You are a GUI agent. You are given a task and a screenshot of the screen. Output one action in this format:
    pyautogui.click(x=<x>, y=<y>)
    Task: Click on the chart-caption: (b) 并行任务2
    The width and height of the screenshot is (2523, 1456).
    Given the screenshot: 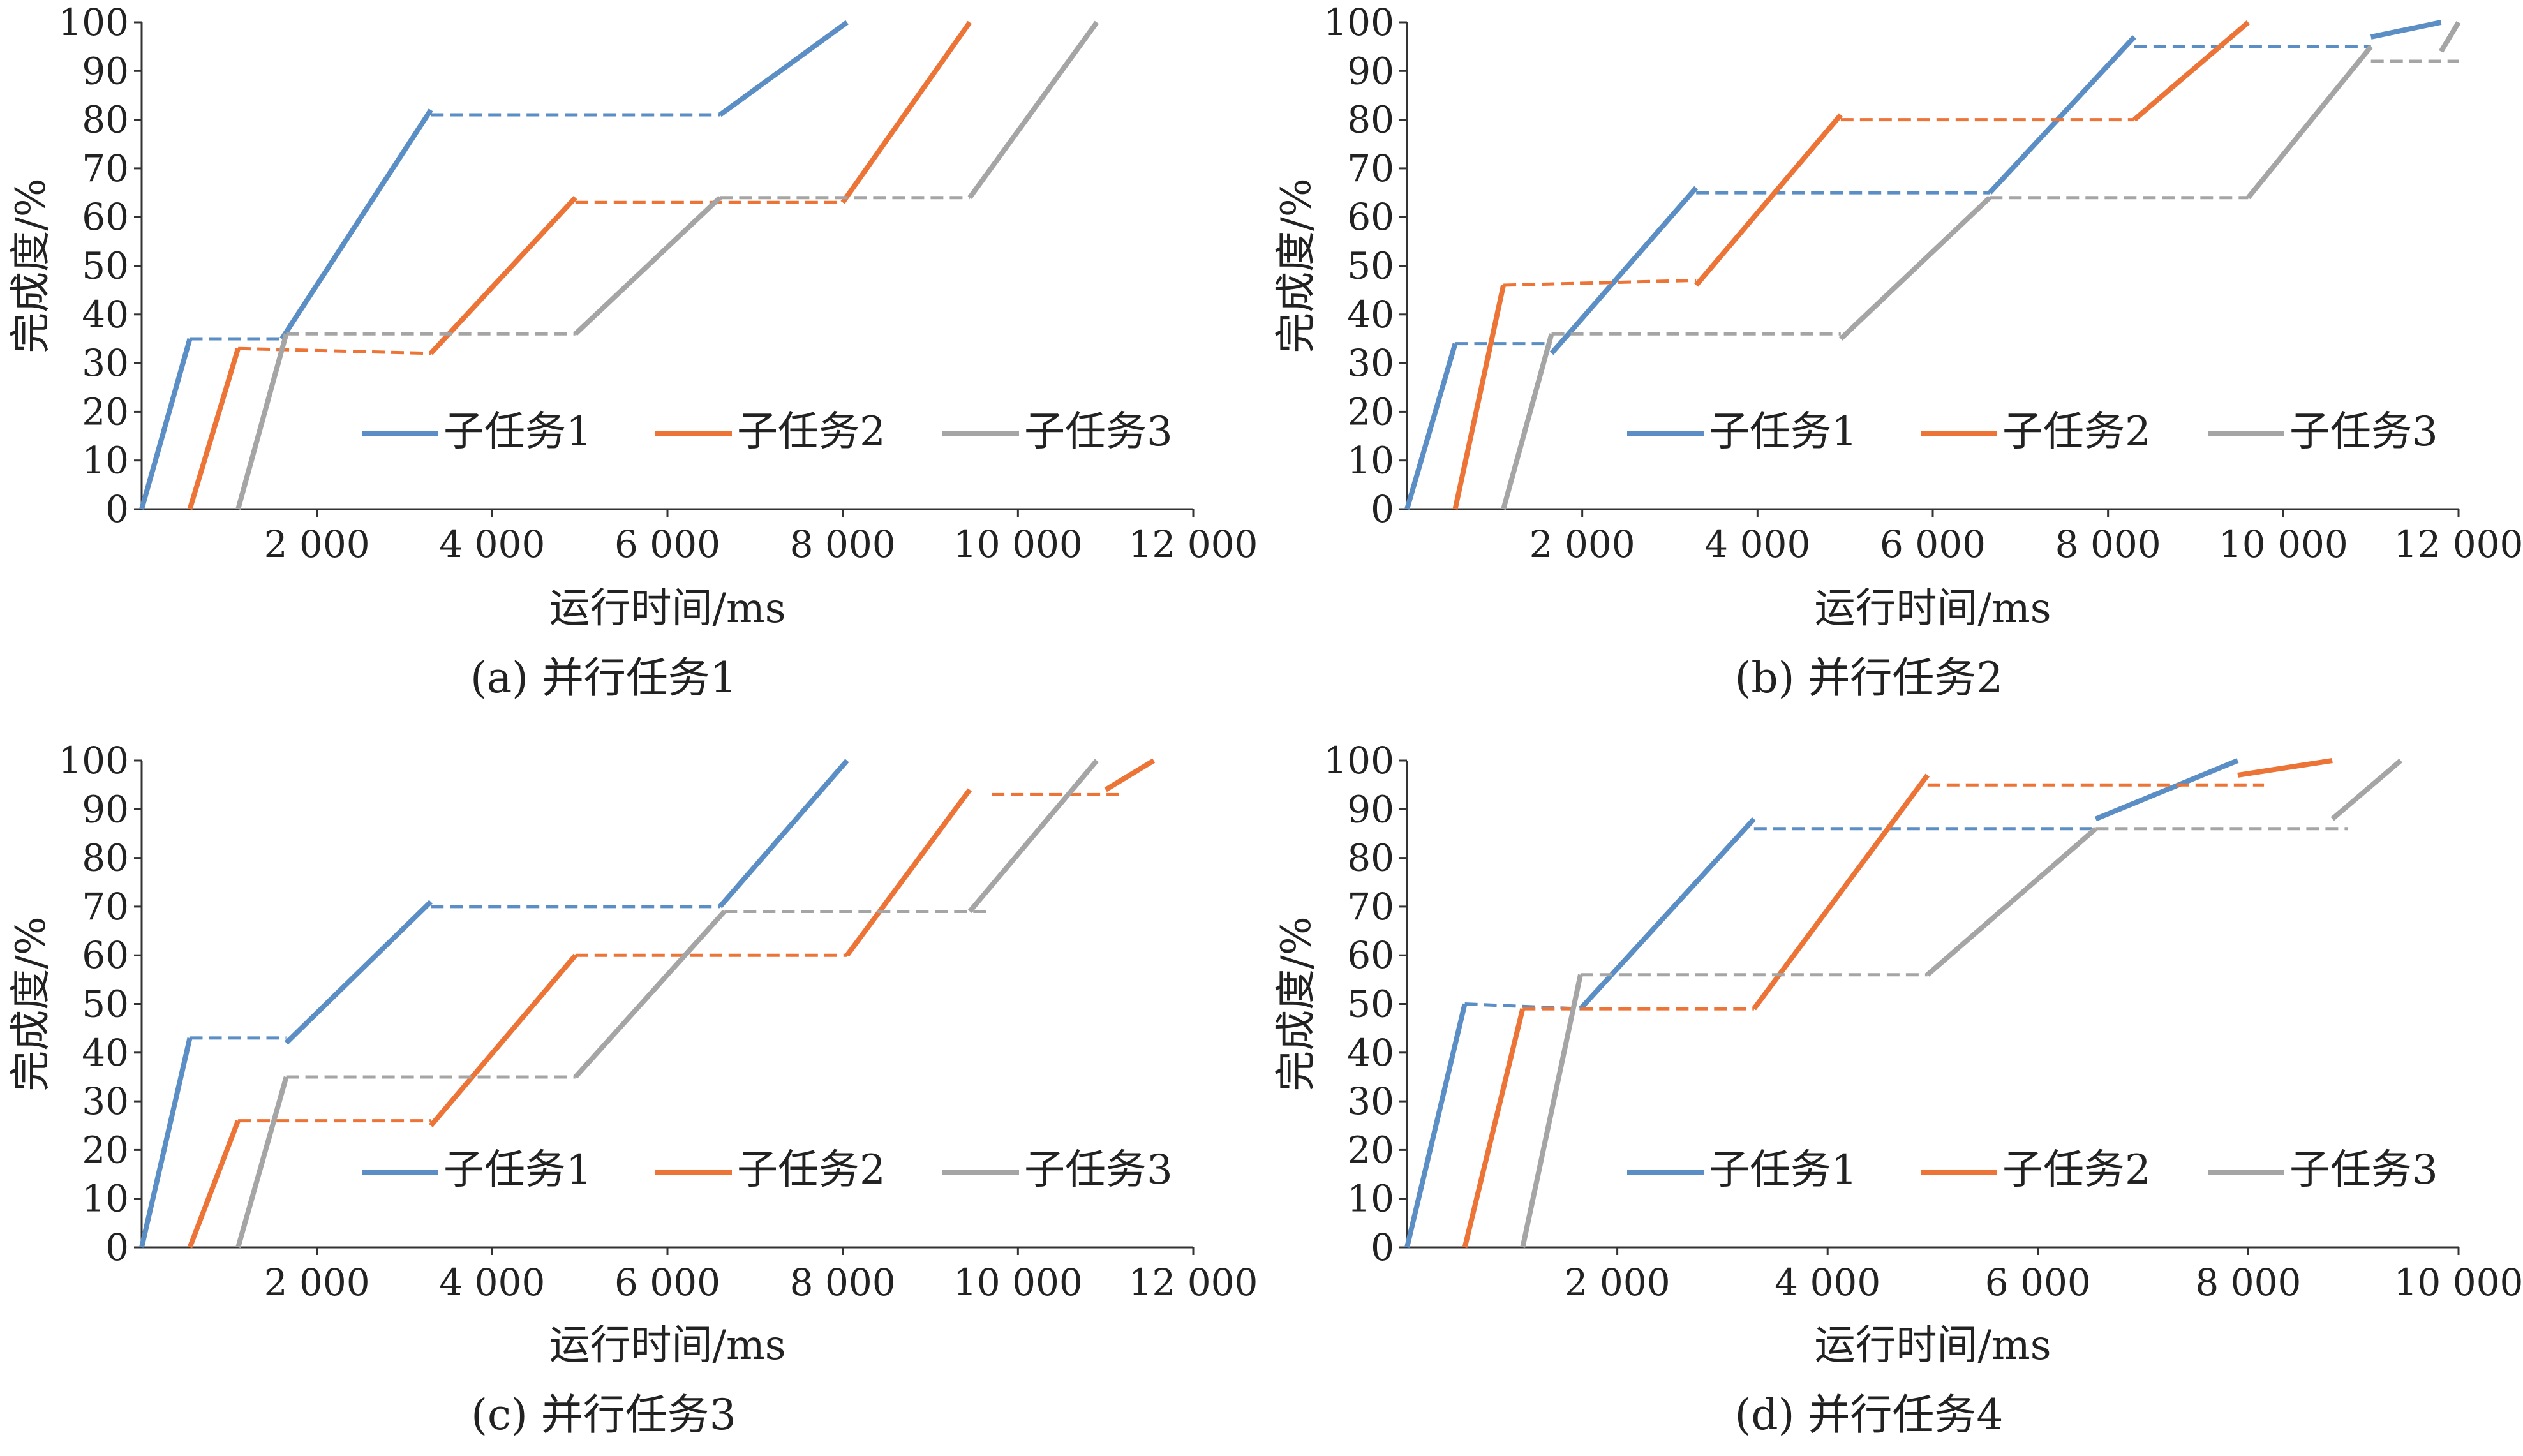 What is the action you would take?
    pyautogui.click(x=1869, y=677)
    